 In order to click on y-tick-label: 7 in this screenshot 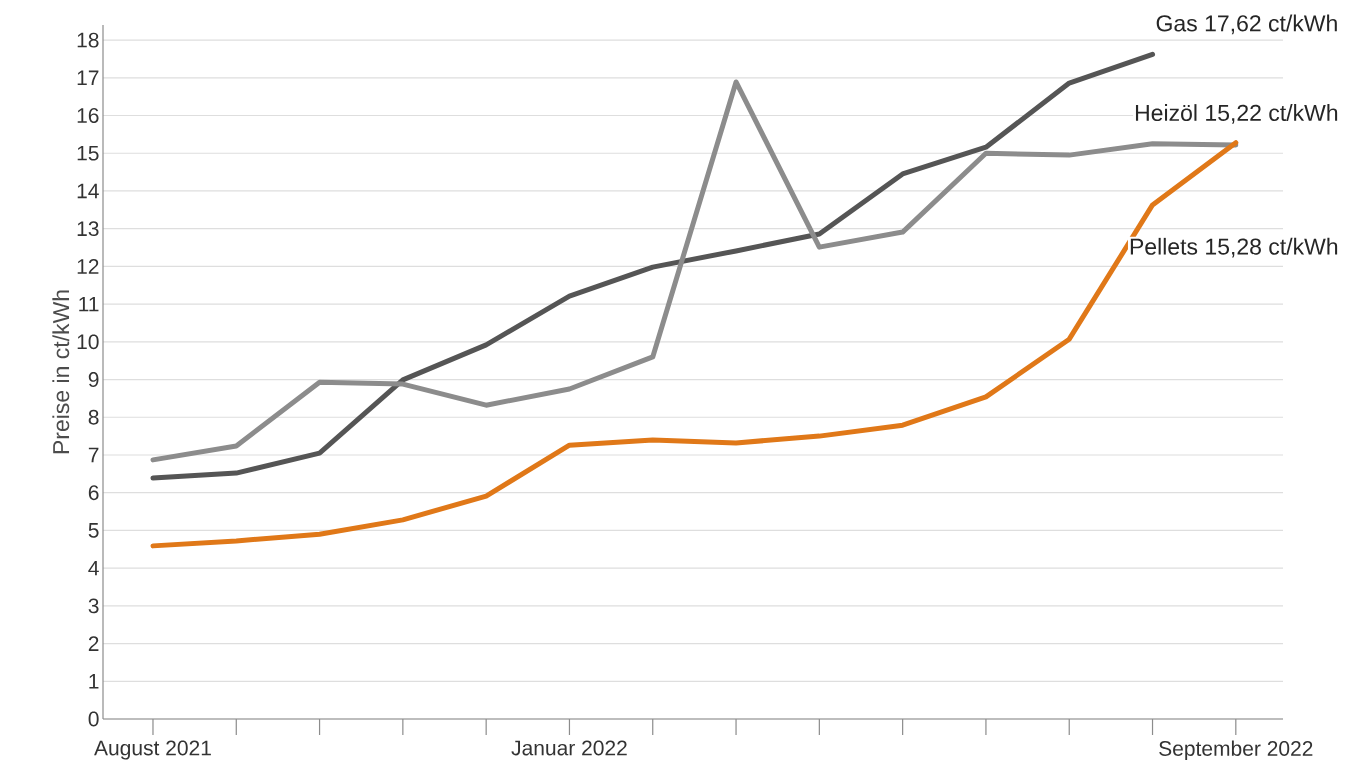, I will do `click(93, 455)`.